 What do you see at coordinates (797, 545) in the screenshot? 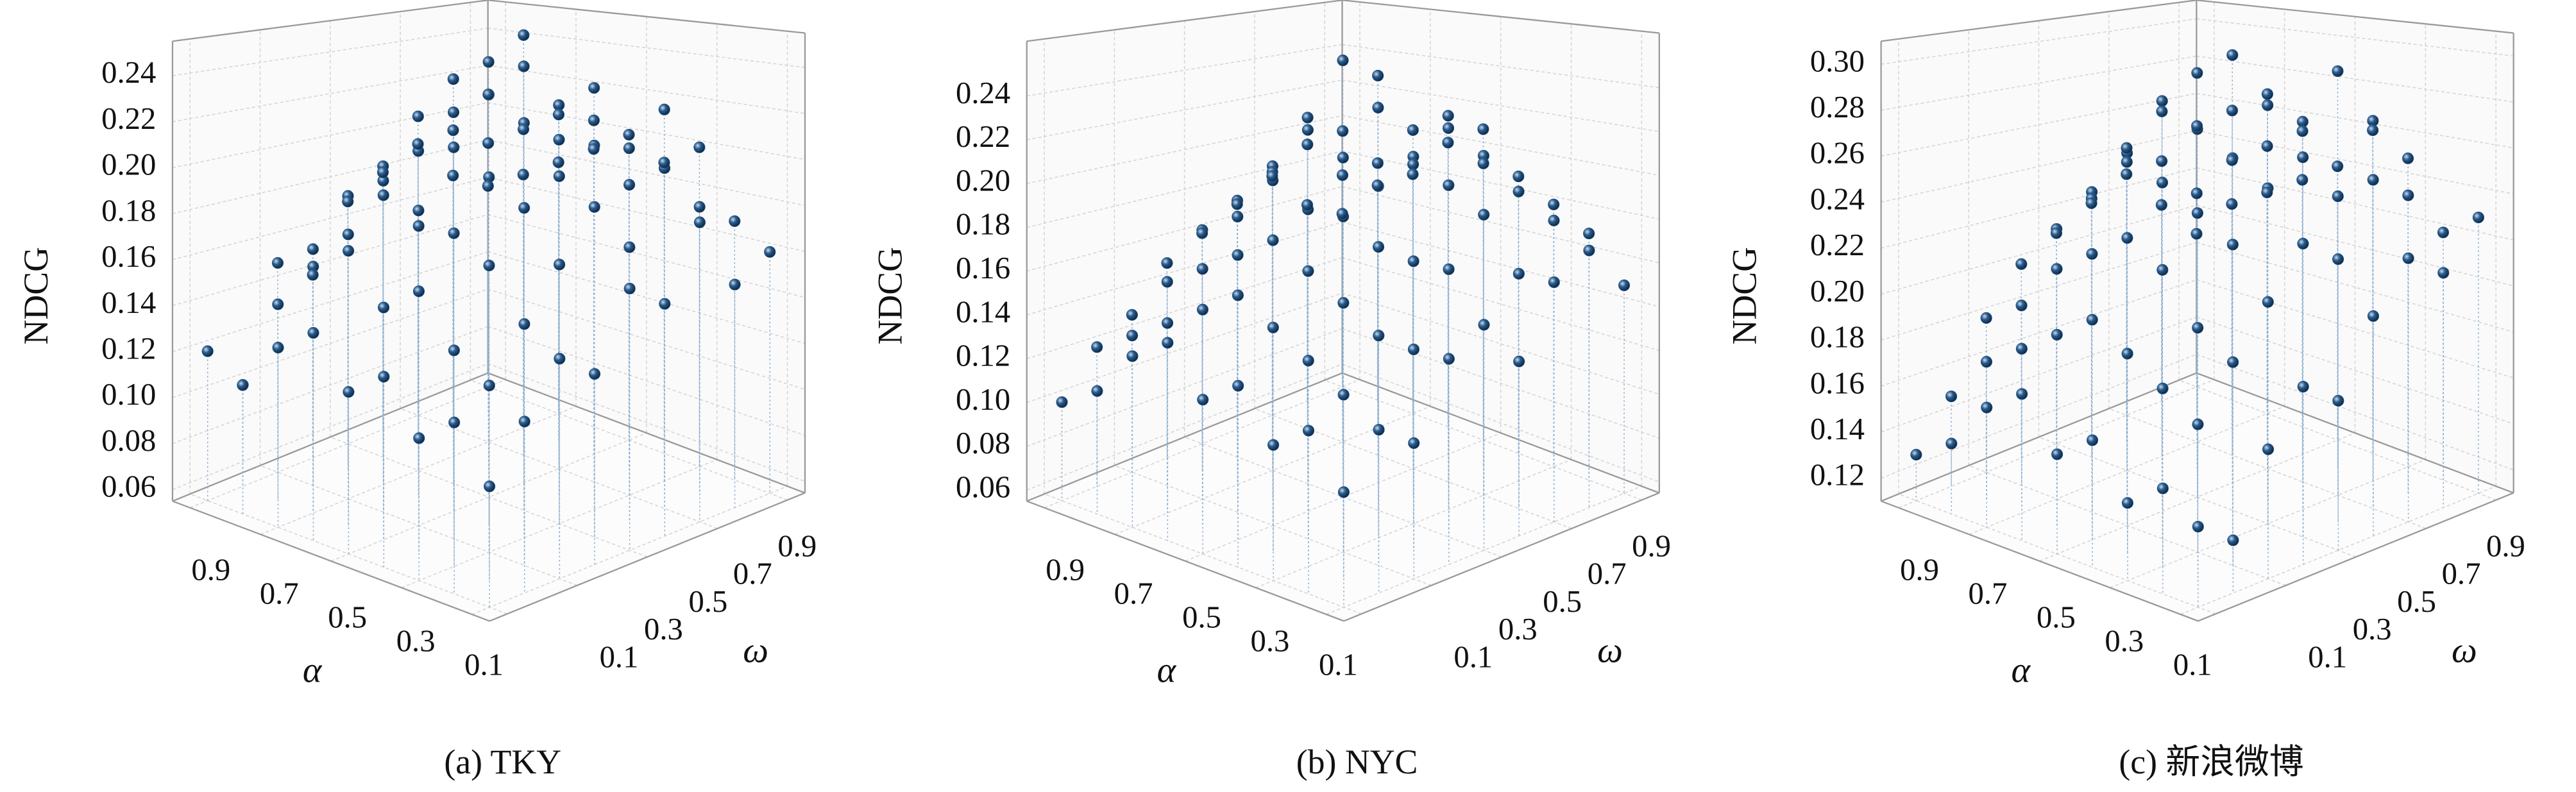
I see `omega-tick-label: 0.9` at bounding box center [797, 545].